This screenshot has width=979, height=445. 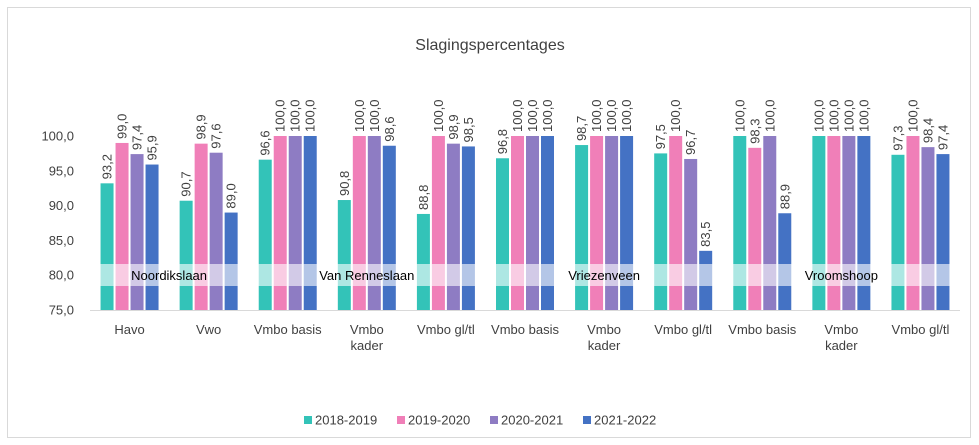 I want to click on legend-label: 2020-2021, so click(x=532, y=420).